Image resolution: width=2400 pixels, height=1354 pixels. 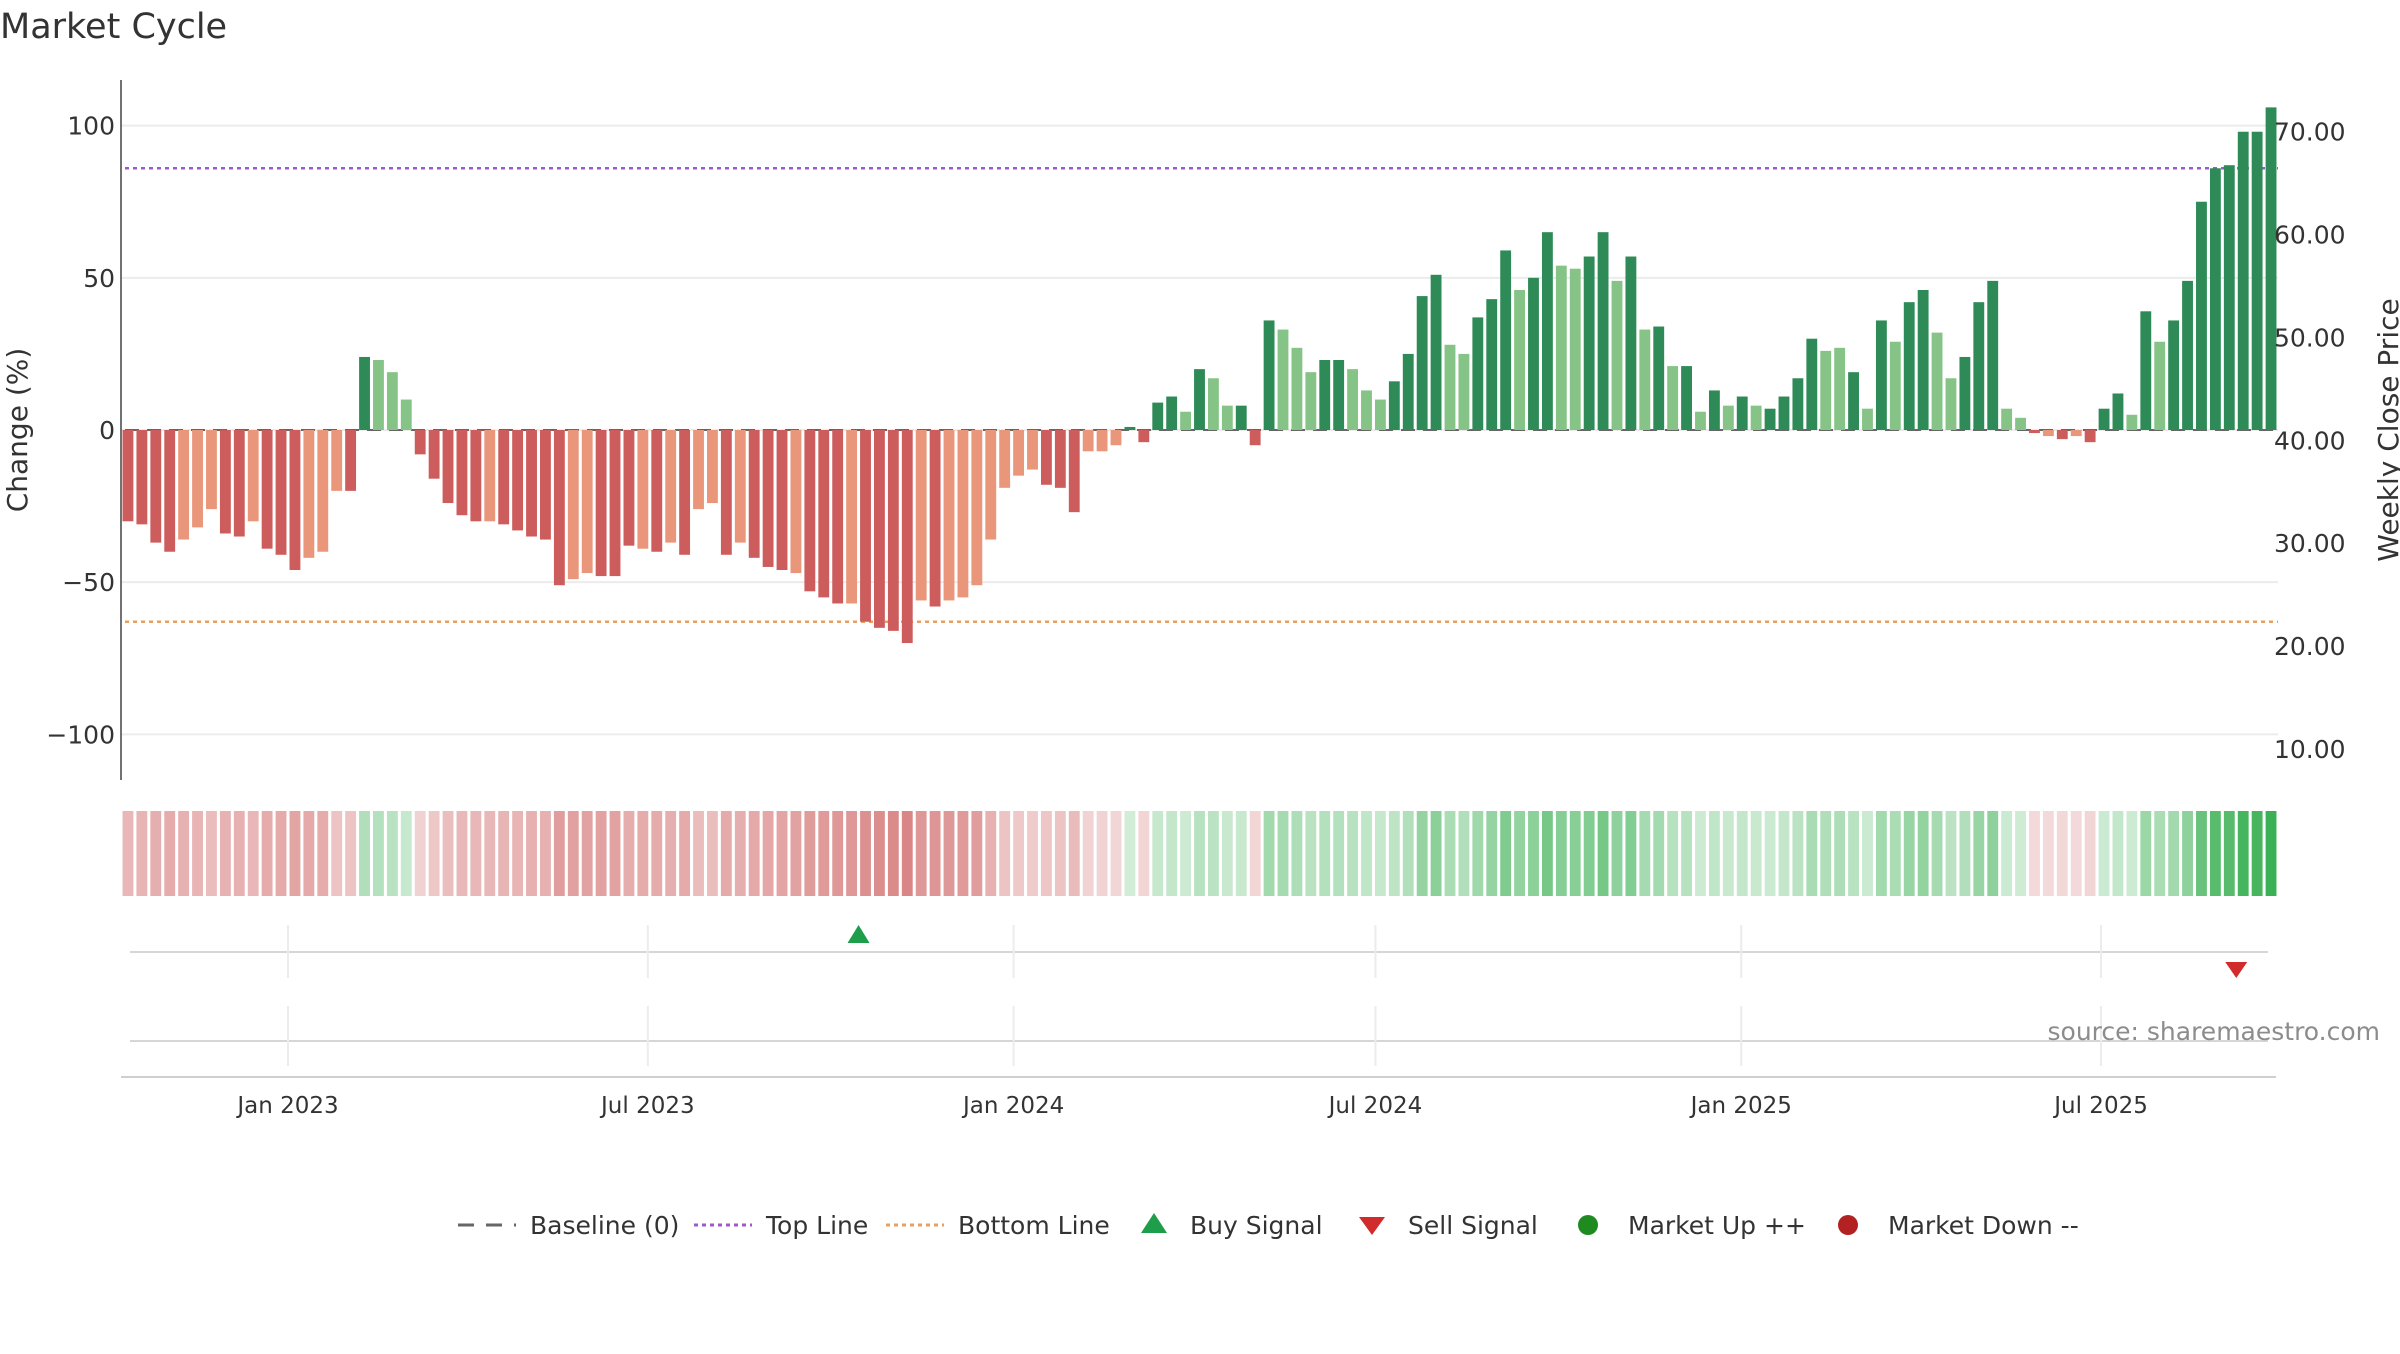 What do you see at coordinates (1983, 1225) in the screenshot?
I see `legend-label: Market Down --` at bounding box center [1983, 1225].